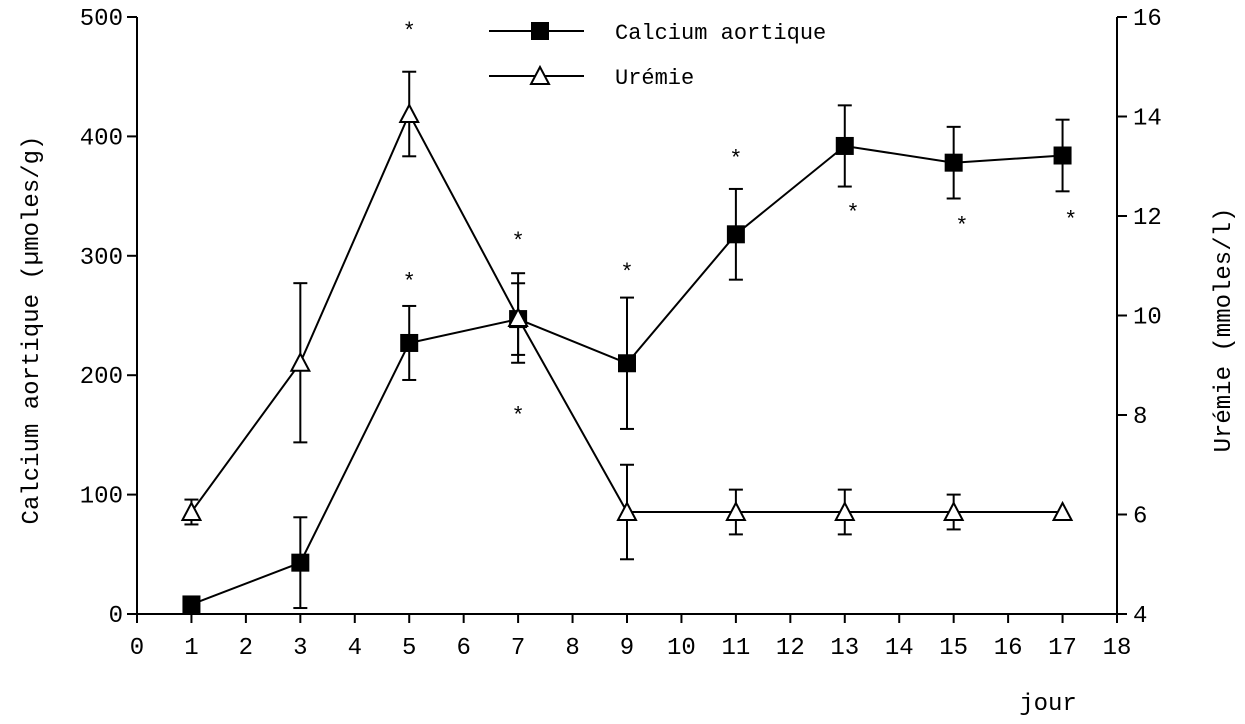  I want to click on y-right-tick-label: 10, so click(1147, 318).